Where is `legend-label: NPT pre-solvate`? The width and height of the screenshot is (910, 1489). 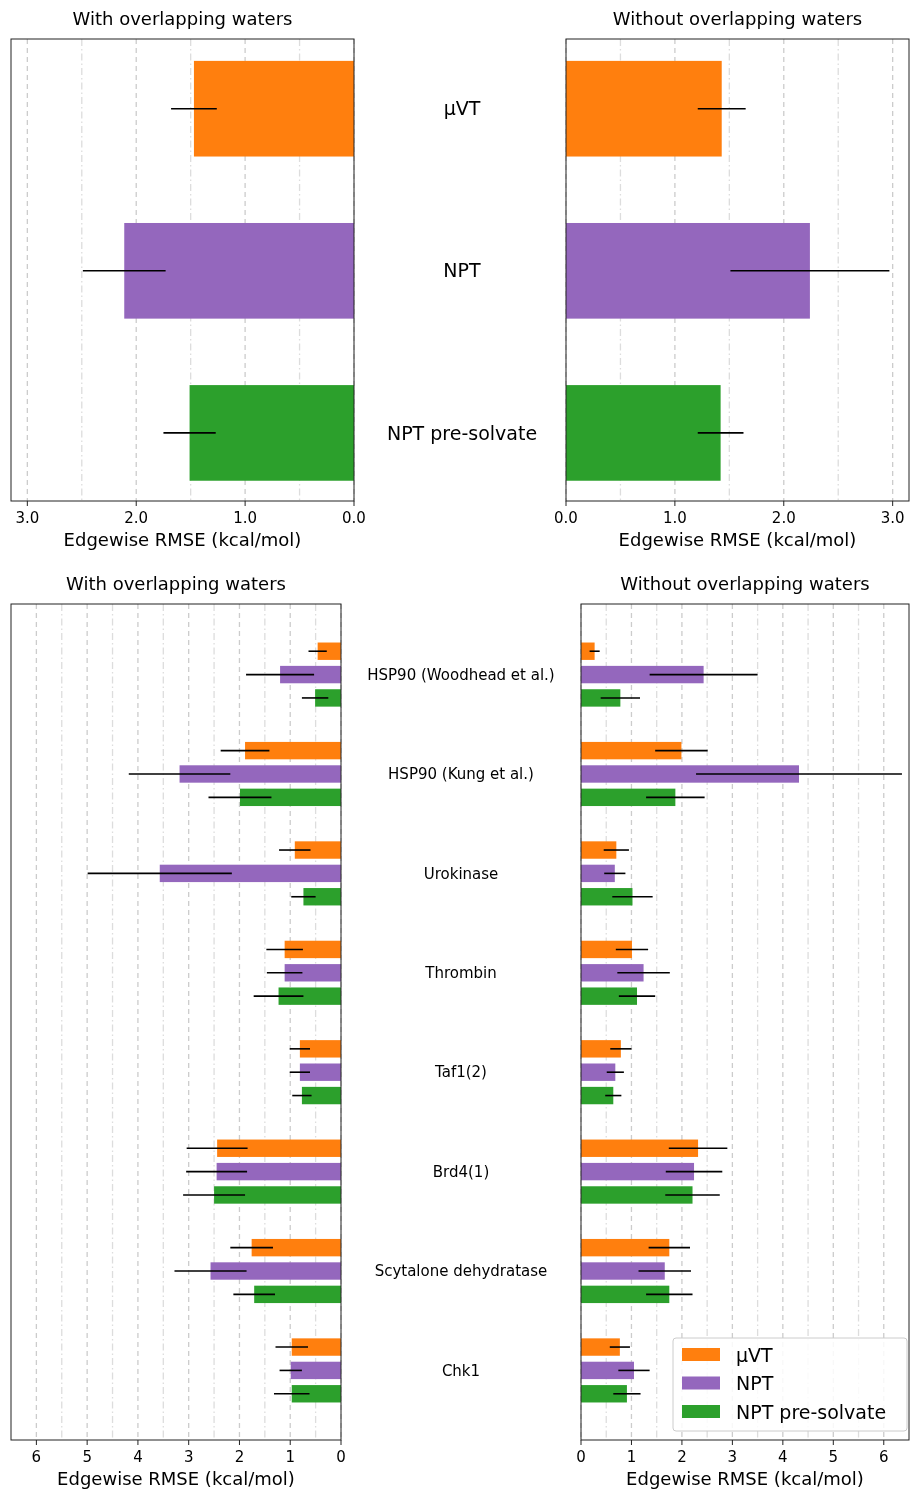
legend-label: NPT pre-solvate is located at coordinates (811, 1411).